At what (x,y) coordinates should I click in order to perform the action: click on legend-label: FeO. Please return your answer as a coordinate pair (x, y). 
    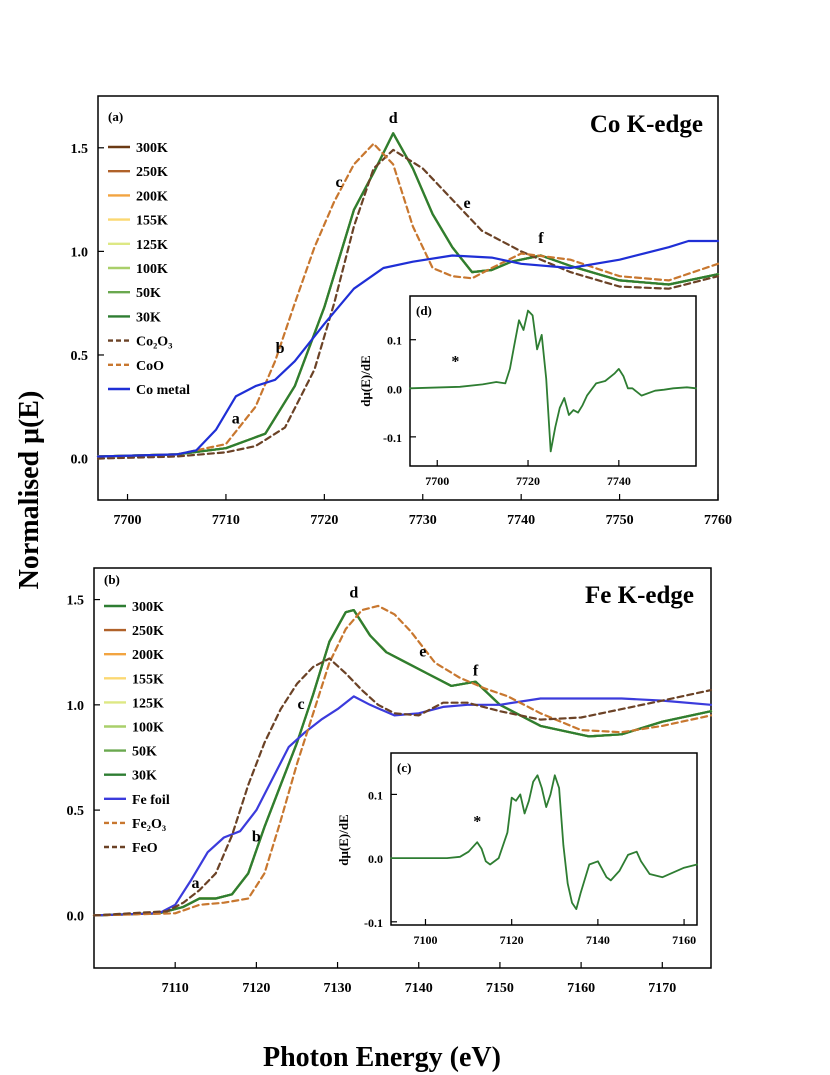
    Looking at the image, I should click on (145, 848).